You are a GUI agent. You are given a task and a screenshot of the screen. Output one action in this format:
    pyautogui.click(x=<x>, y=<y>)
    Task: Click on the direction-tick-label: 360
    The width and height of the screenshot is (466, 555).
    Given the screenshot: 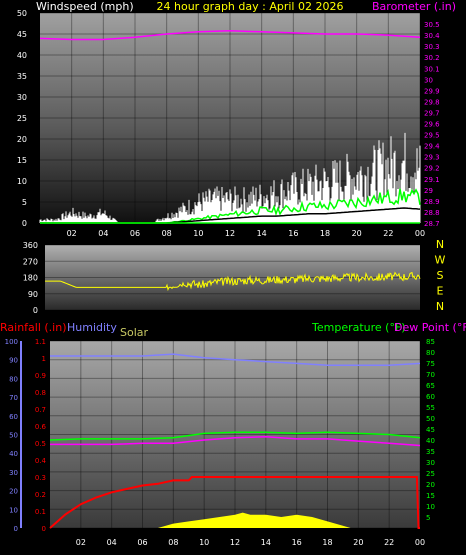 What is the action you would take?
    pyautogui.click(x=30, y=245)
    